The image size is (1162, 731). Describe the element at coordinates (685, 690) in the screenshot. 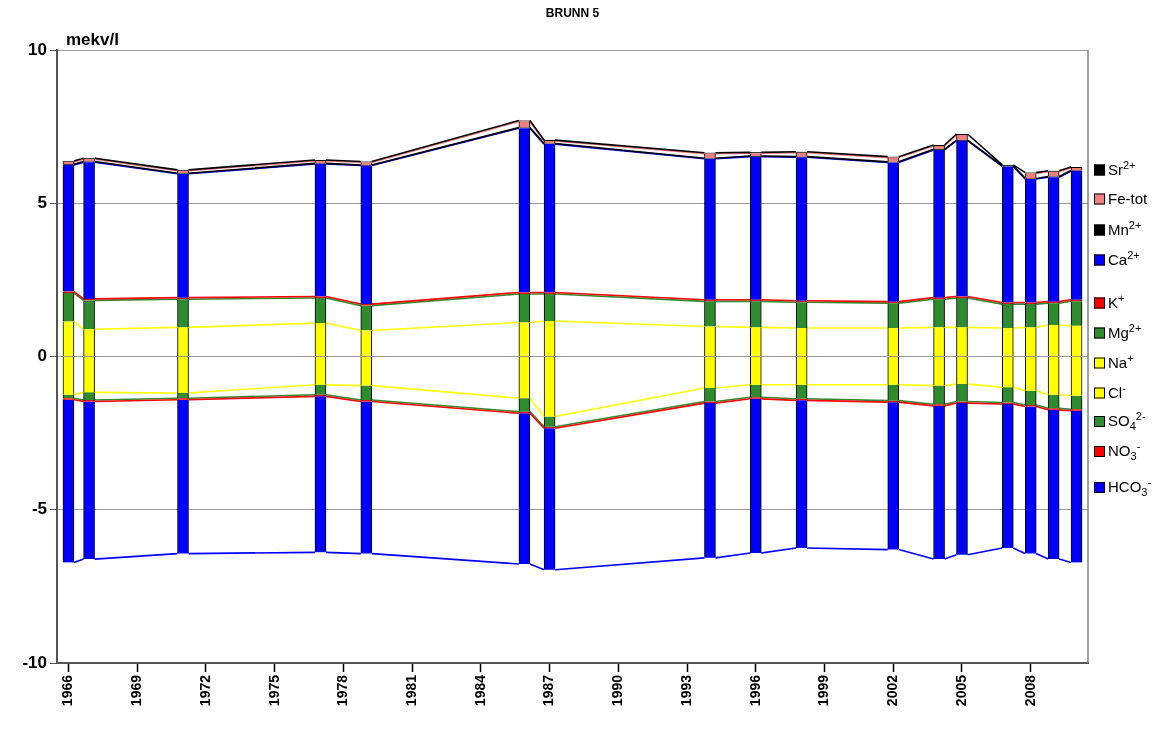

I see `x-tick-label: 1993` at that location.